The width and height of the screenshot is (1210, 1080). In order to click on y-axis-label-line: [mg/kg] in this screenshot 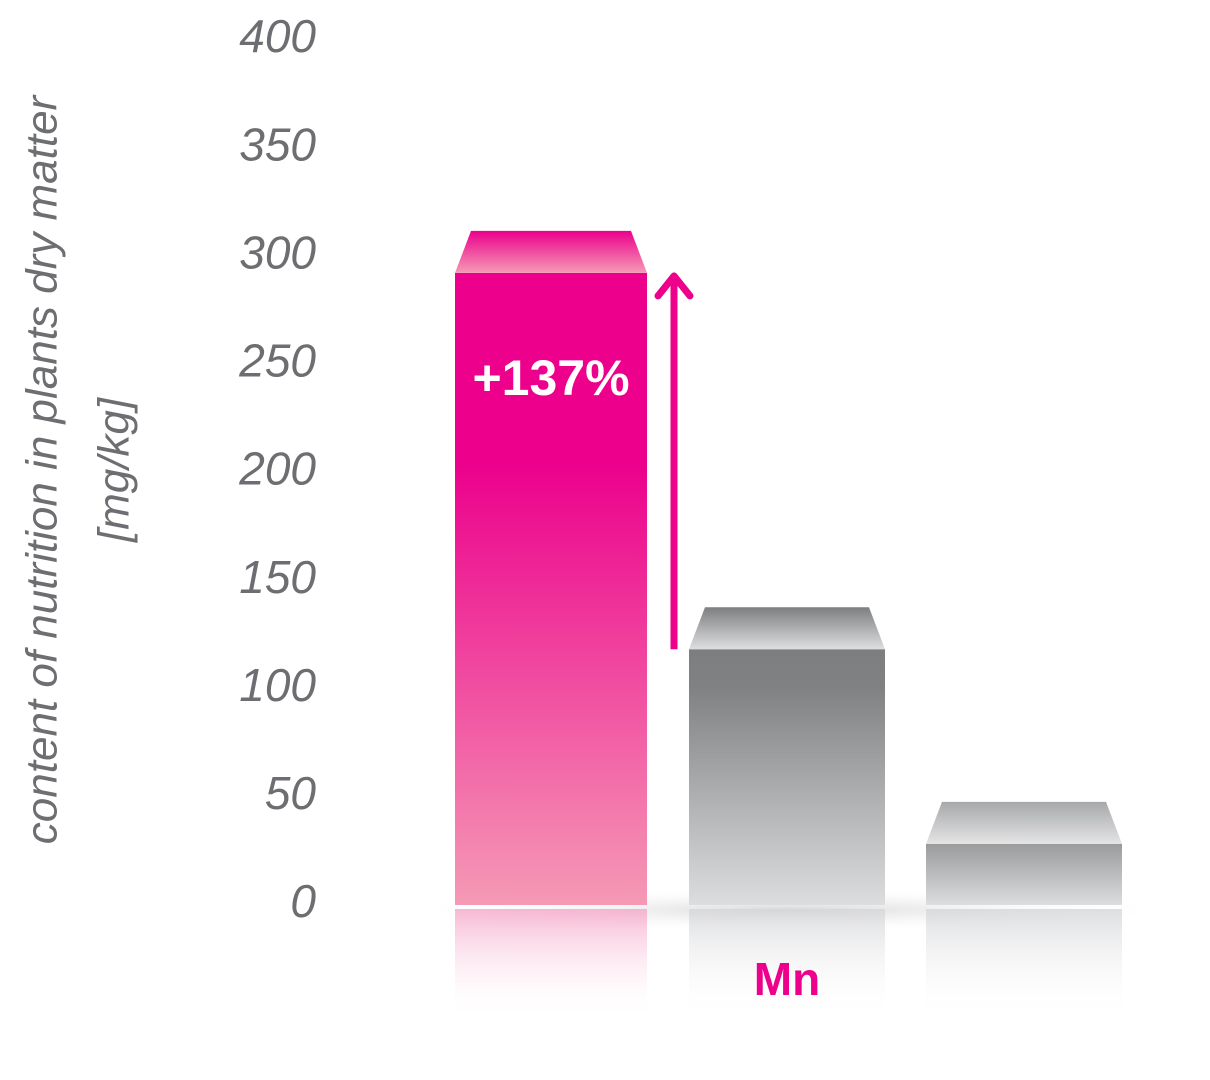, I will do `click(114, 469)`.